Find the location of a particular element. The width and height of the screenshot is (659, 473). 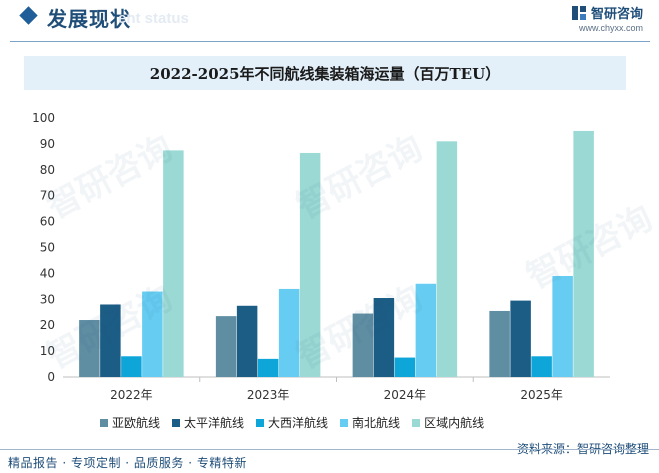

chart-title-band: 2022-2025年不同航线集装箱海运量（百万TEU） is located at coordinates (325, 73).